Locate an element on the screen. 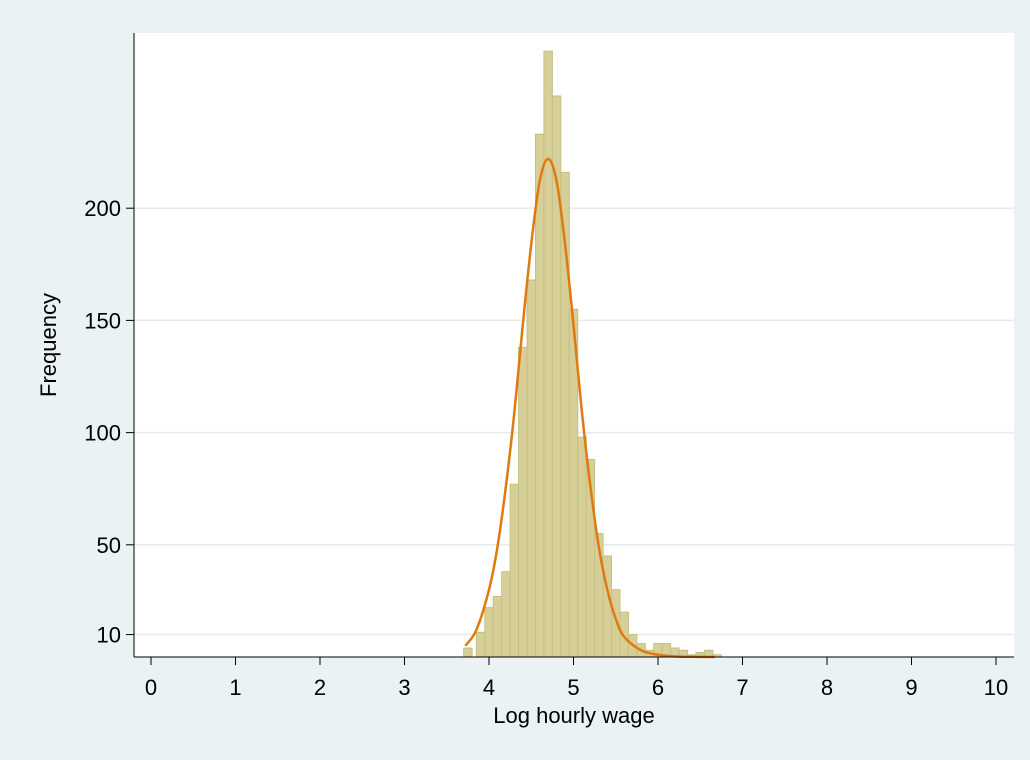 This screenshot has width=1030, height=760. x-tick-label: 2 is located at coordinates (320, 687).